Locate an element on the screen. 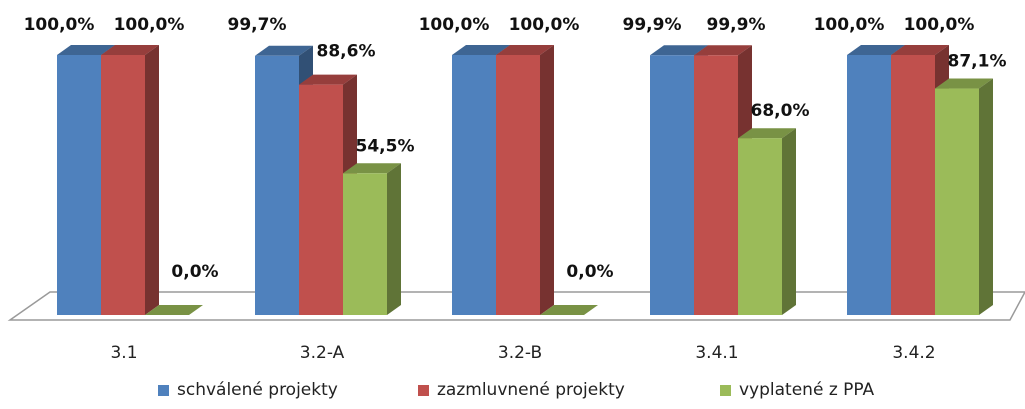 The image size is (1025, 409). legend-label: vyplatené z PPA is located at coordinates (807, 390).